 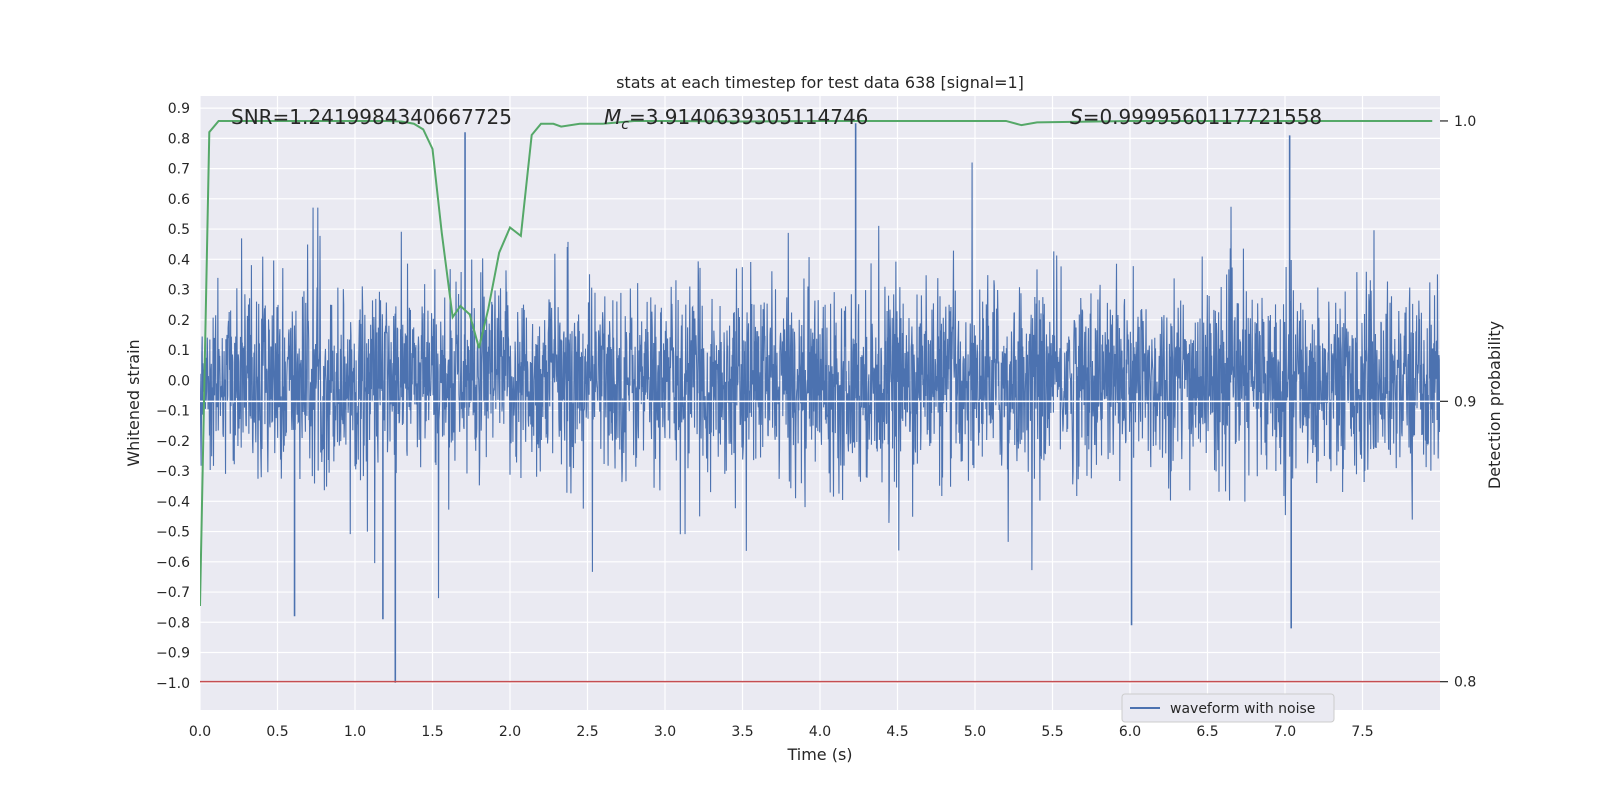 I want to click on y-tick-label: −0.7, so click(x=173, y=593).